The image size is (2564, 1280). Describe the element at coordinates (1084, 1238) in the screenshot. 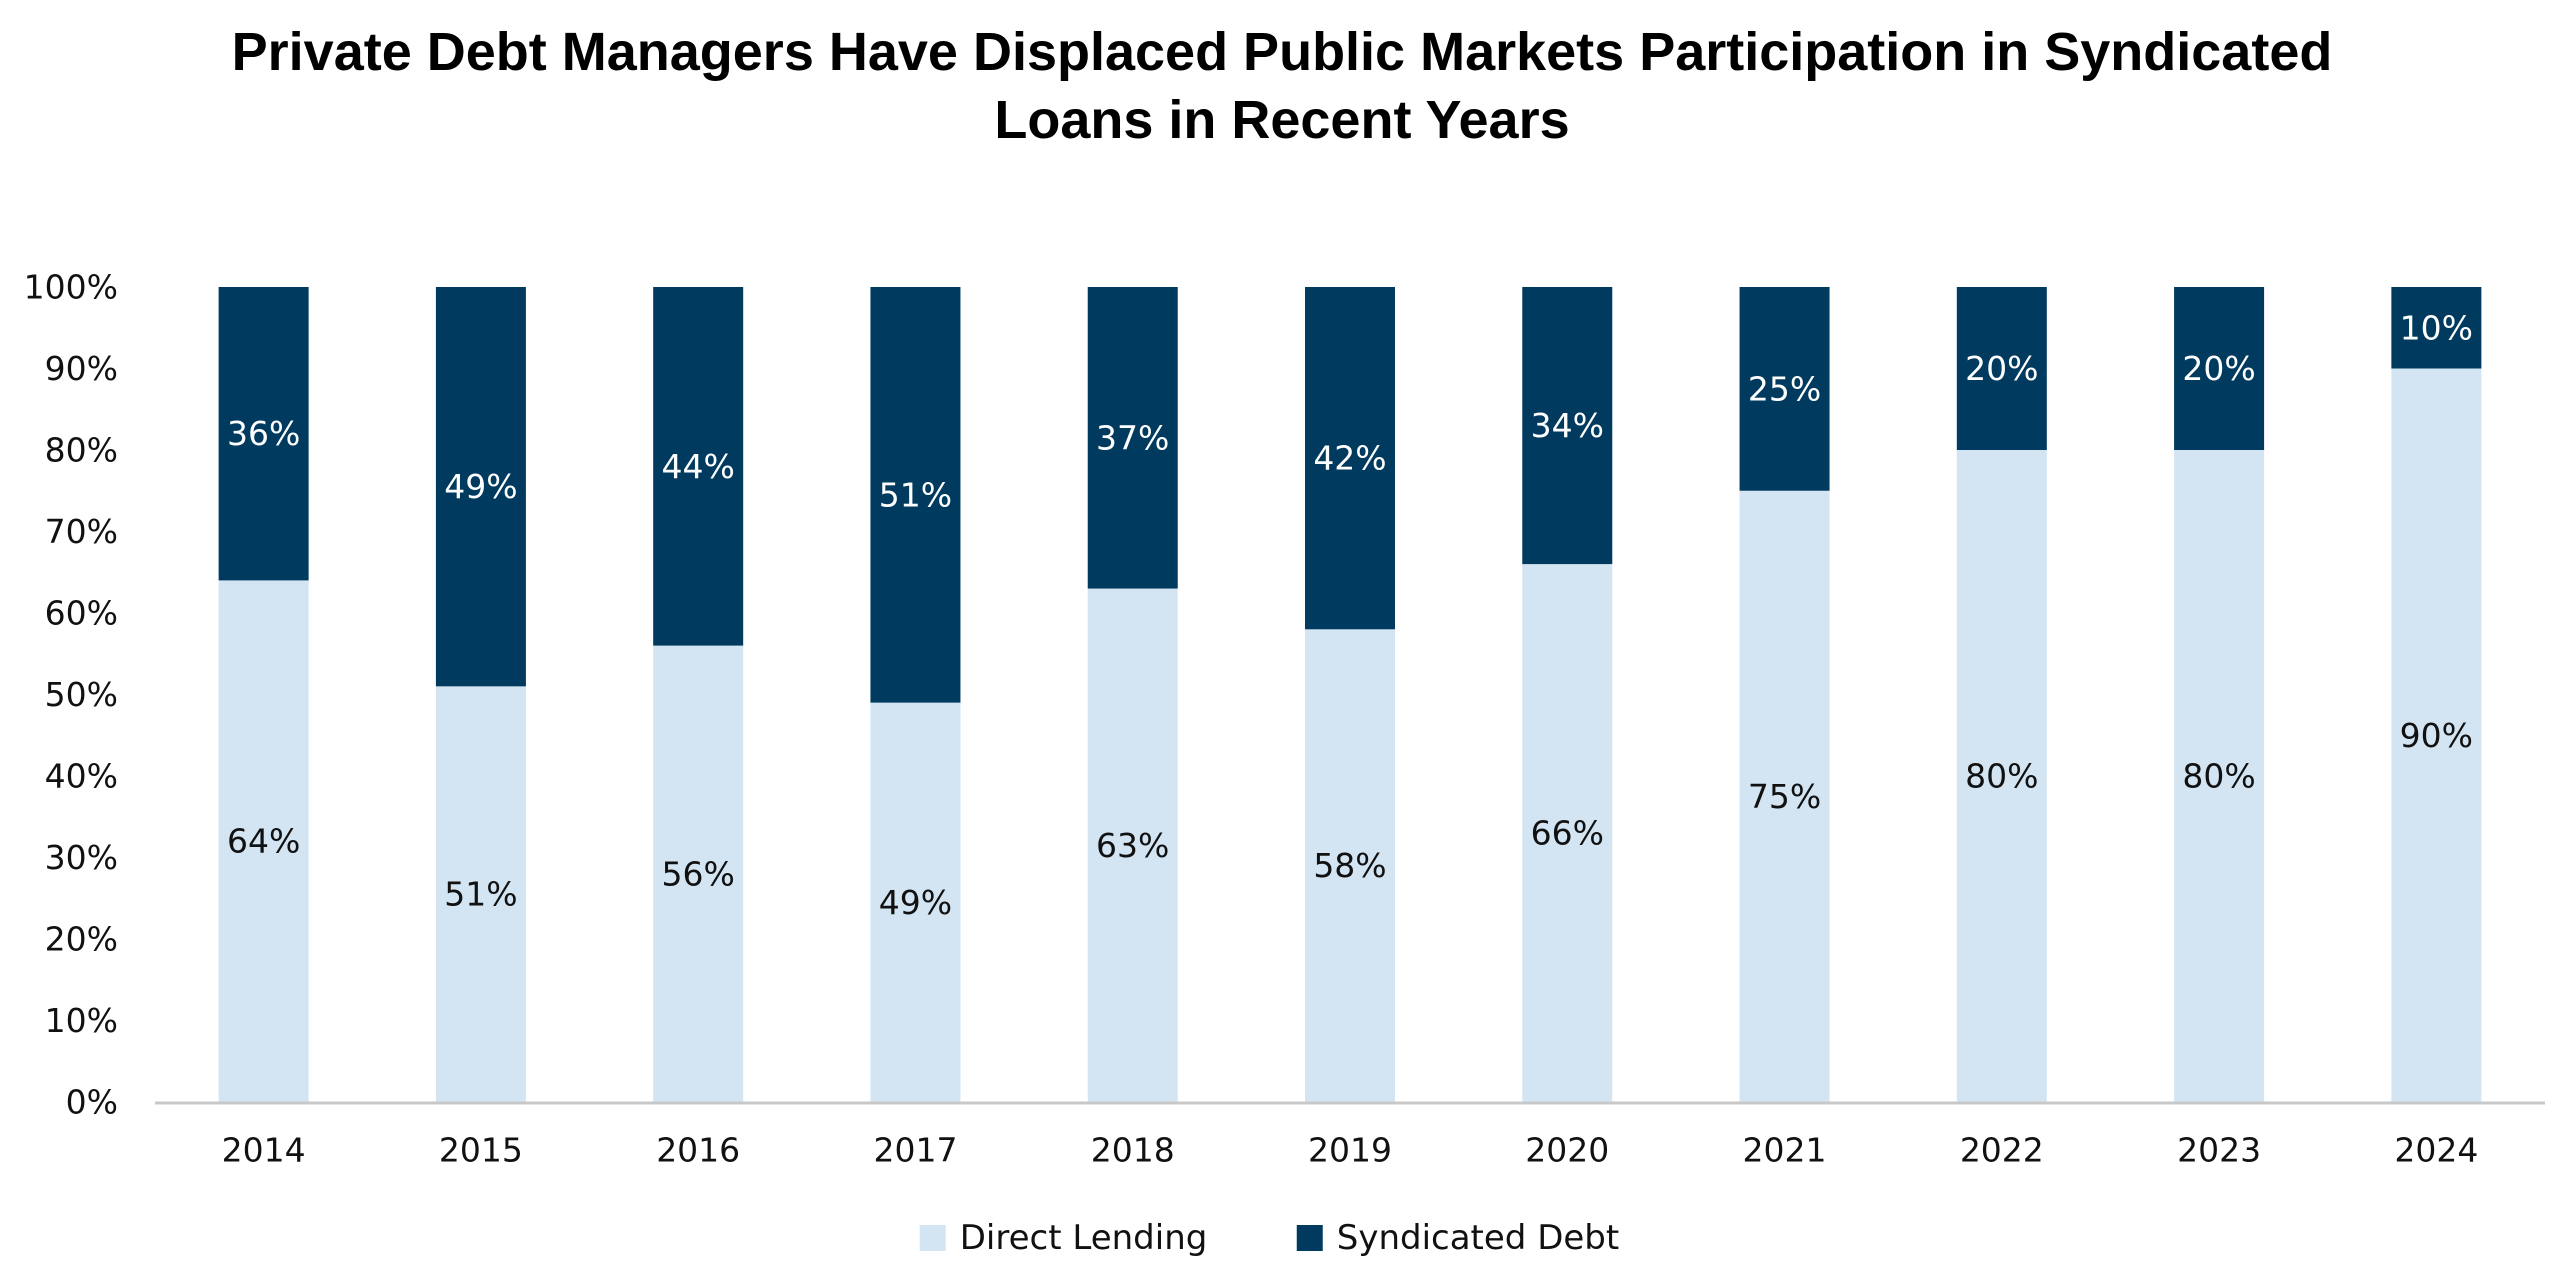

I see `legend-label: Direct Lending` at that location.